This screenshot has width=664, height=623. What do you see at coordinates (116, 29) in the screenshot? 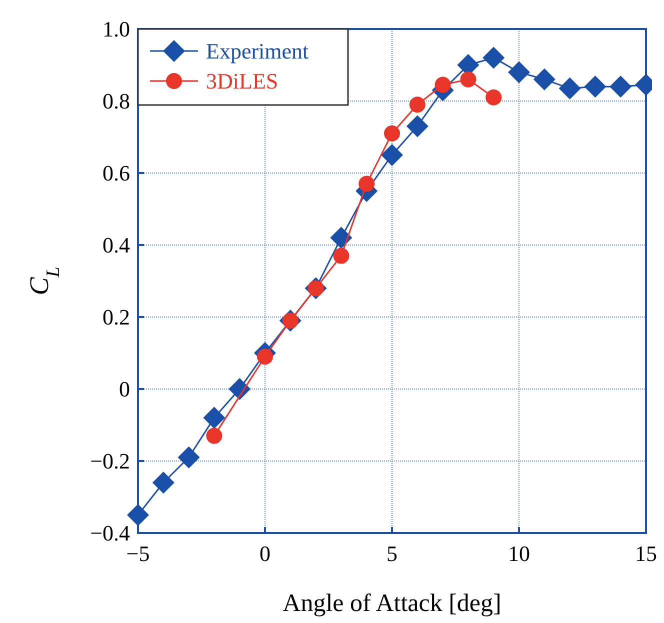
I see `y-tick-label: 1.0` at bounding box center [116, 29].